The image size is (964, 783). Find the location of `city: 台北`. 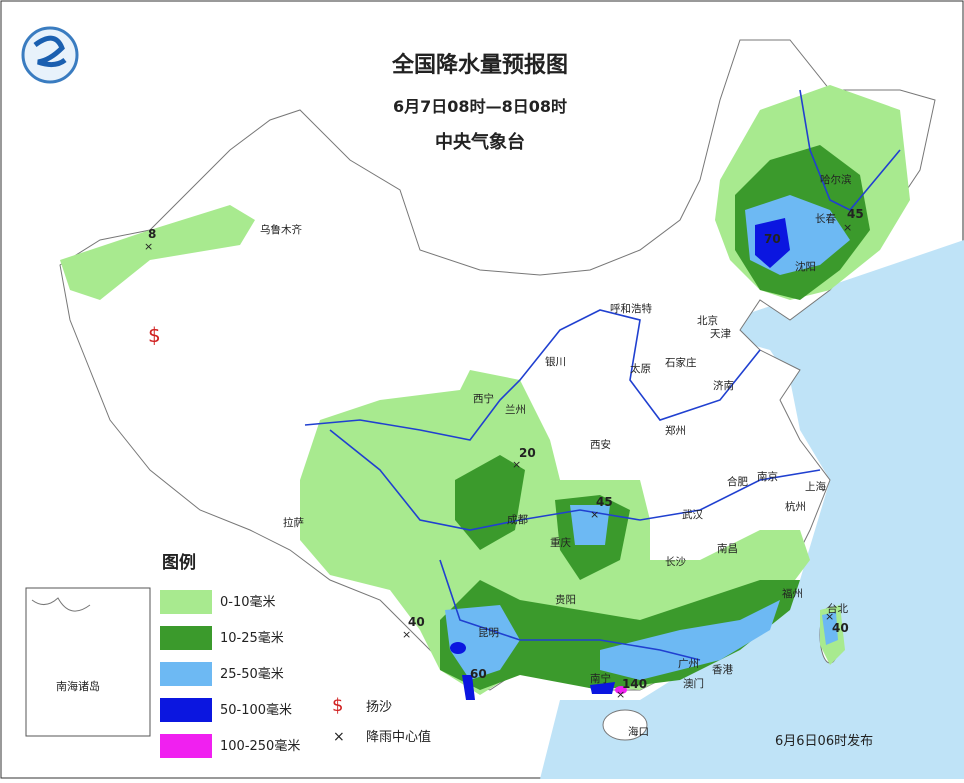

city: 台北 is located at coordinates (837, 608).